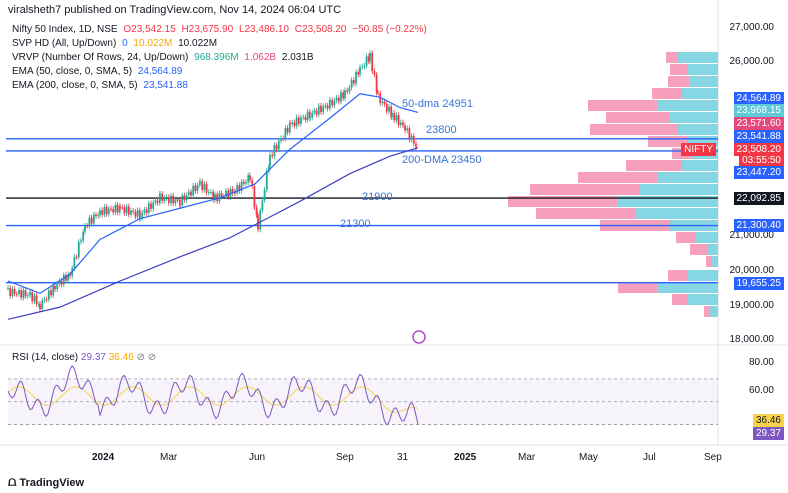  I want to click on rsi-value: 29.37, so click(93, 357).